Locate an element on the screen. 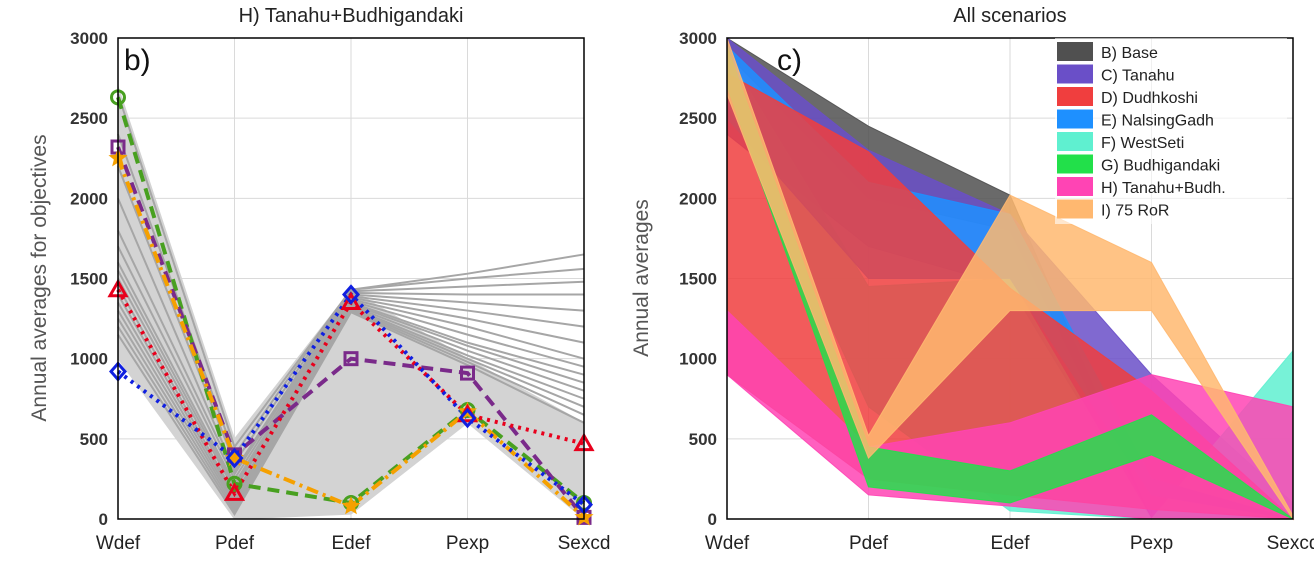 The image size is (1314, 566). legend-entry-label: C) Tanahu is located at coordinates (1138, 76).